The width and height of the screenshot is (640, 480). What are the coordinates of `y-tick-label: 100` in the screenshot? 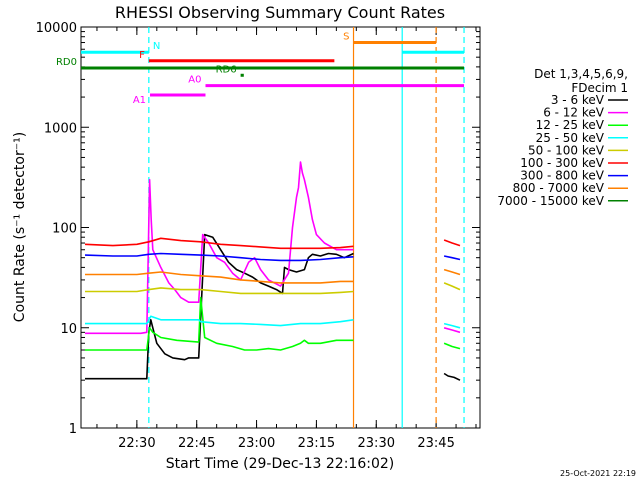 It's located at (64, 229).